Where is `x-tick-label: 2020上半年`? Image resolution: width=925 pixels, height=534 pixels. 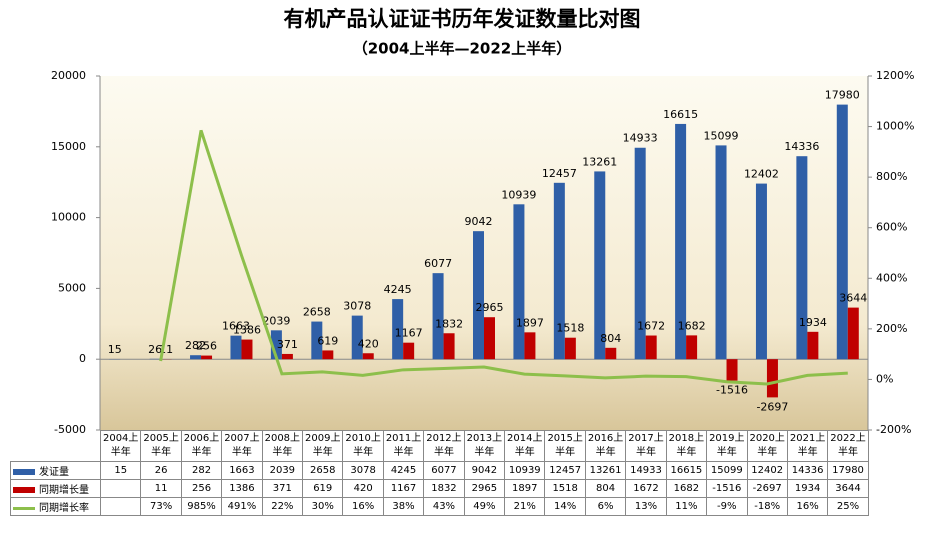
x-tick-label: 2020上半年 is located at coordinates (767, 446).